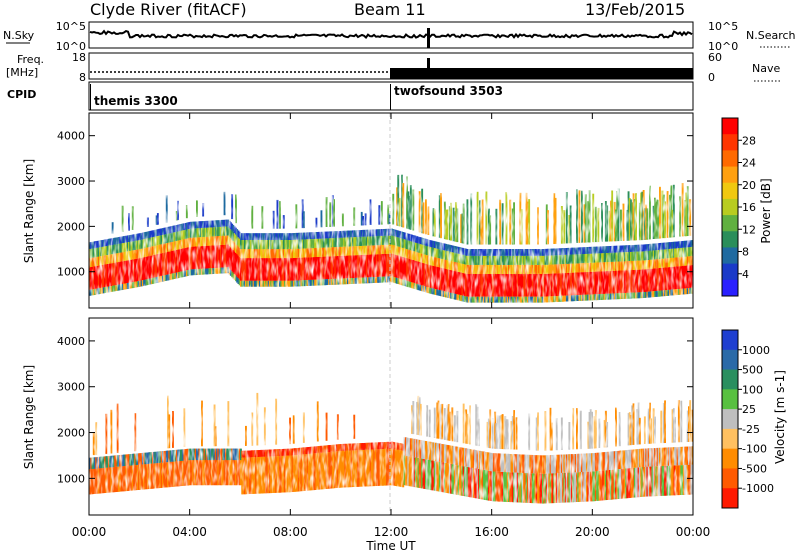 This screenshot has width=800, height=554. I want to click on power-cell-1913, so click(546, 252).